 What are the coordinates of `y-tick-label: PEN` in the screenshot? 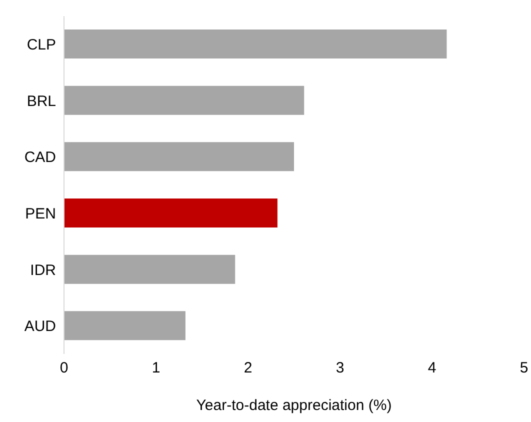 It's located at (40, 213).